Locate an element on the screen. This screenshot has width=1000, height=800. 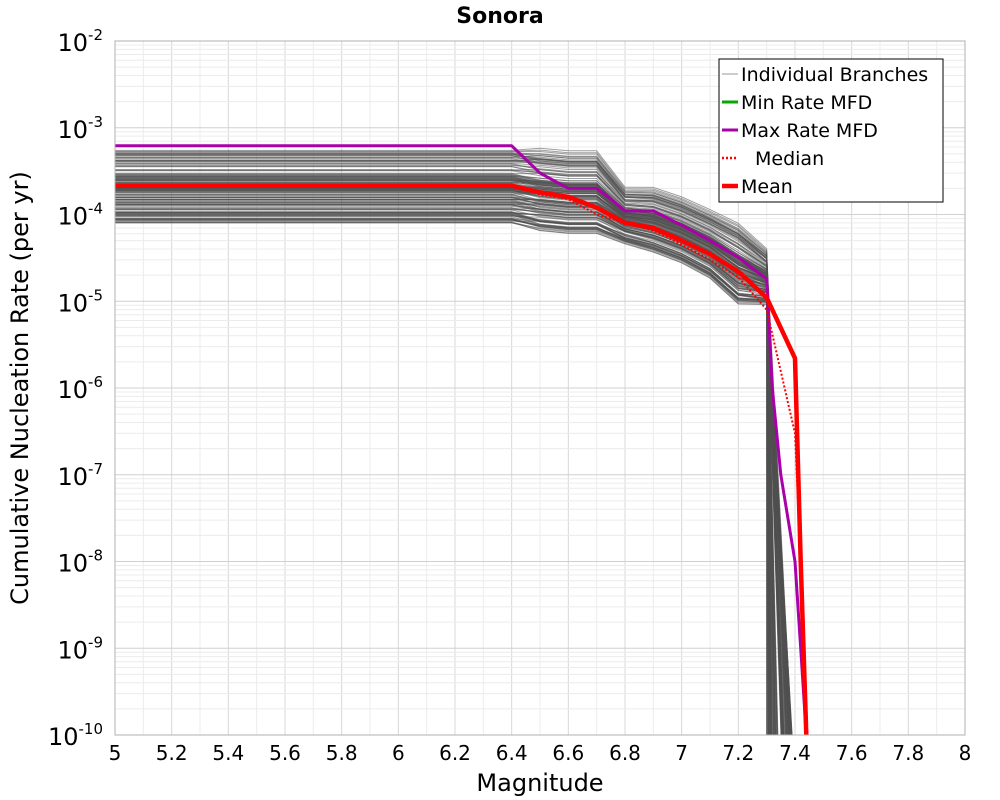
x-tick-label: 7.4 is located at coordinates (795, 753).